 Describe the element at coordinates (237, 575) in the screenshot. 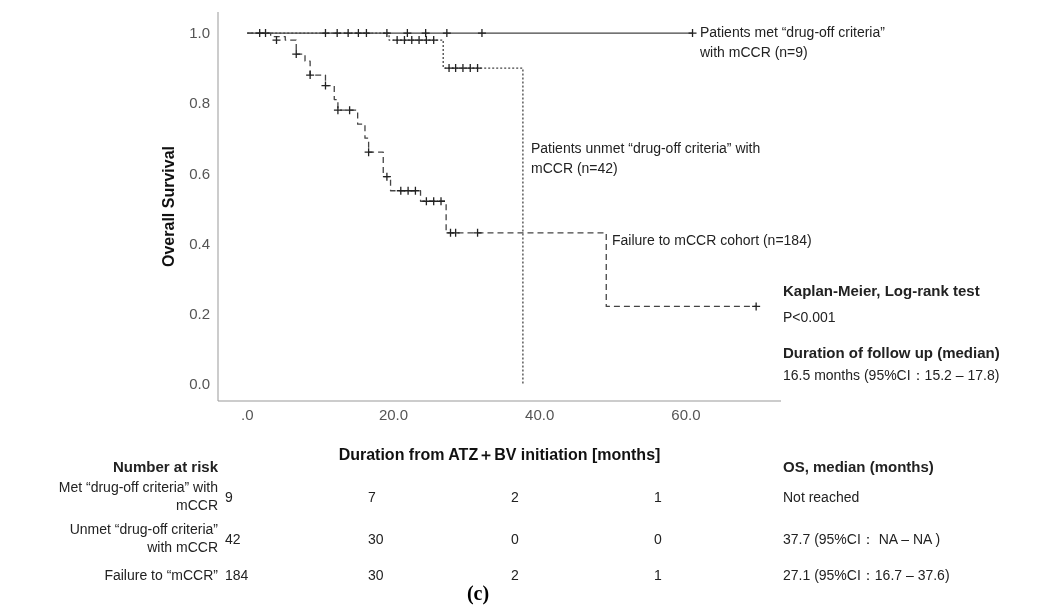

I see `text: 184` at that location.